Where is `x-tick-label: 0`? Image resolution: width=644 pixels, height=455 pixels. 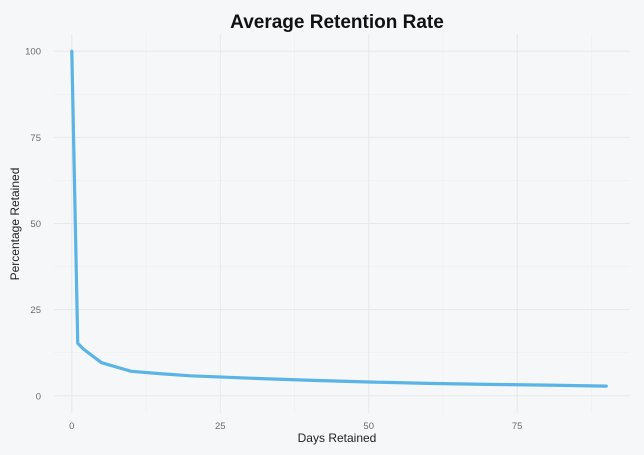 x-tick-label: 0 is located at coordinates (71, 426).